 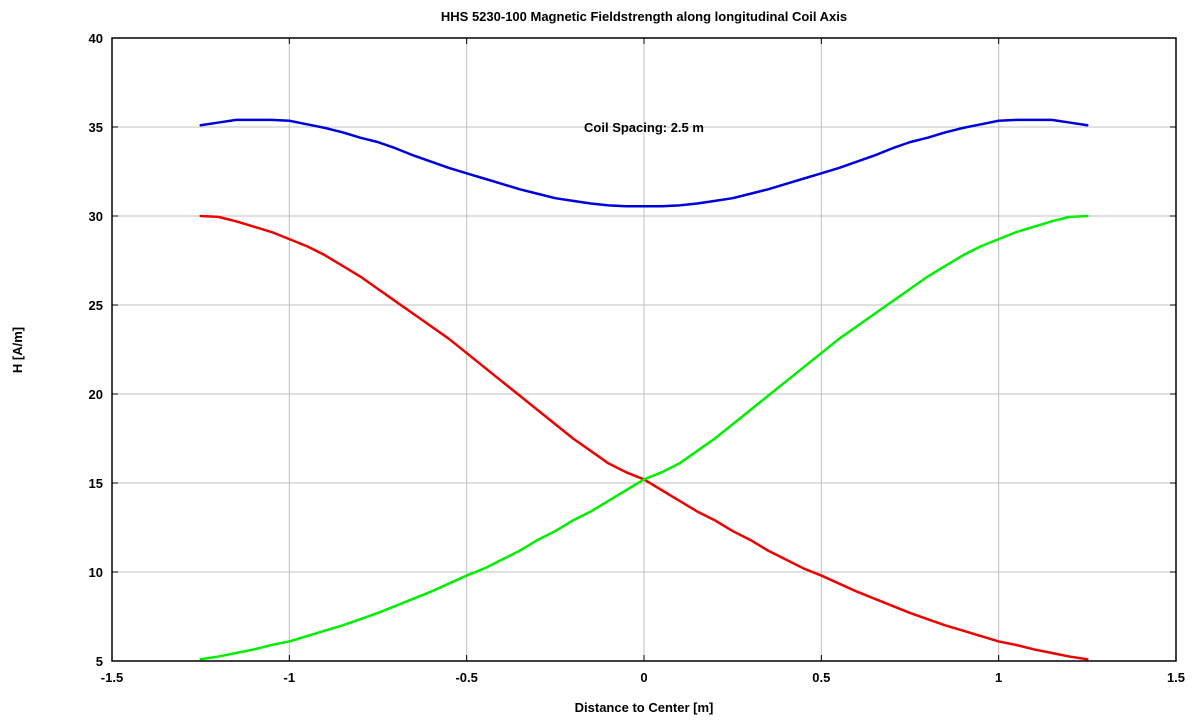 What do you see at coordinates (290, 677) in the screenshot?
I see `x-tick-label: -1` at bounding box center [290, 677].